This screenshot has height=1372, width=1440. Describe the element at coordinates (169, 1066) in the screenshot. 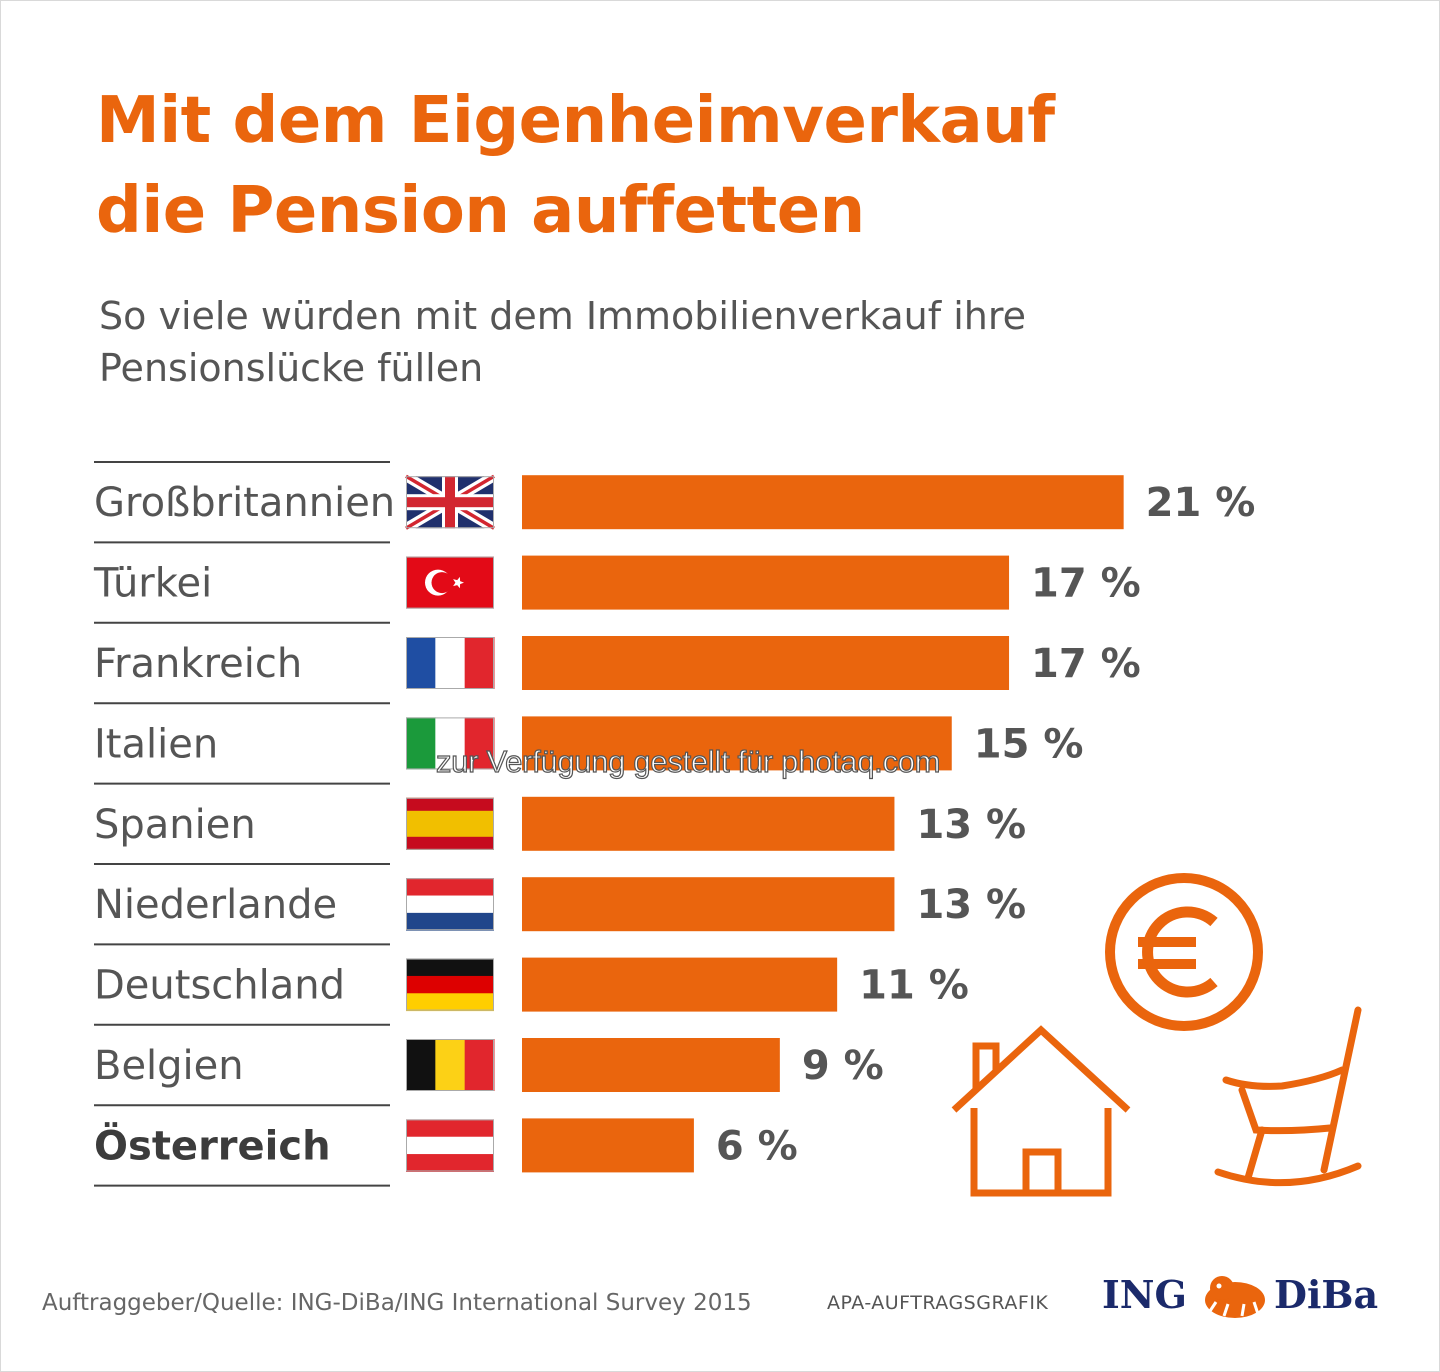

I see `category-label: Belgien` at that location.